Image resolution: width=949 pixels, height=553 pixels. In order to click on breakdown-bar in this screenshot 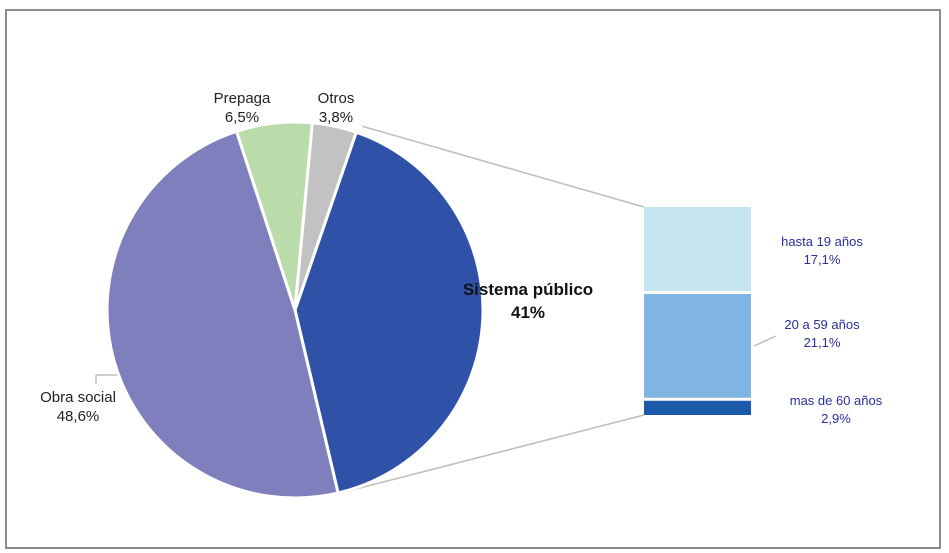, I will do `click(697, 311)`.